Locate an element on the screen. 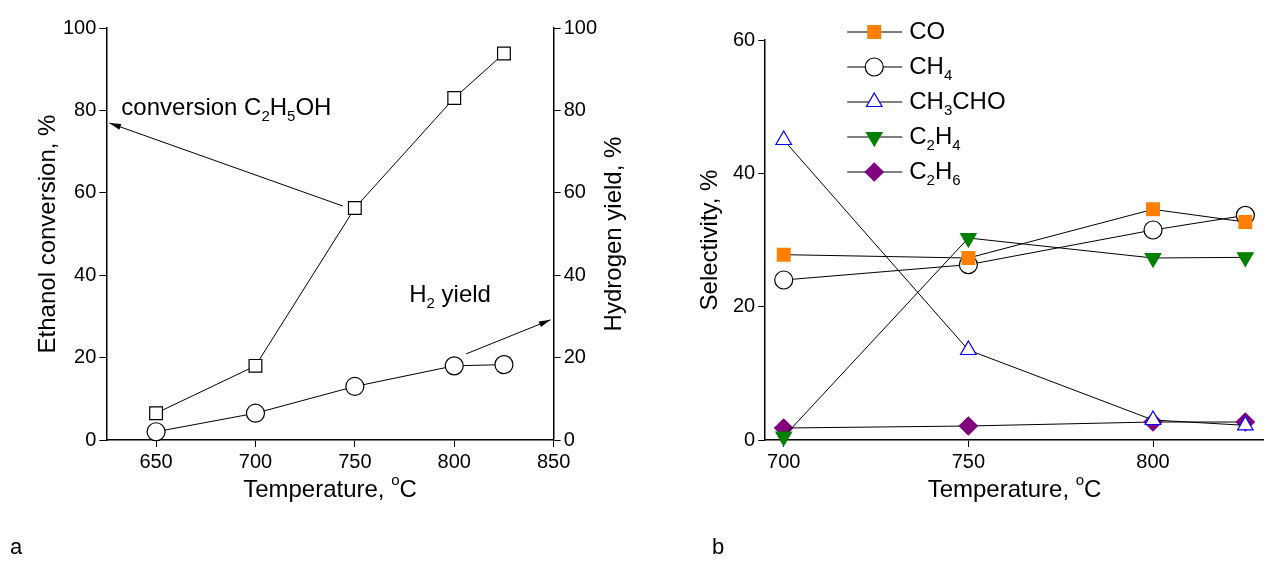 This screenshot has height=567, width=1274. y2-tick-label: 100 is located at coordinates (580, 26).